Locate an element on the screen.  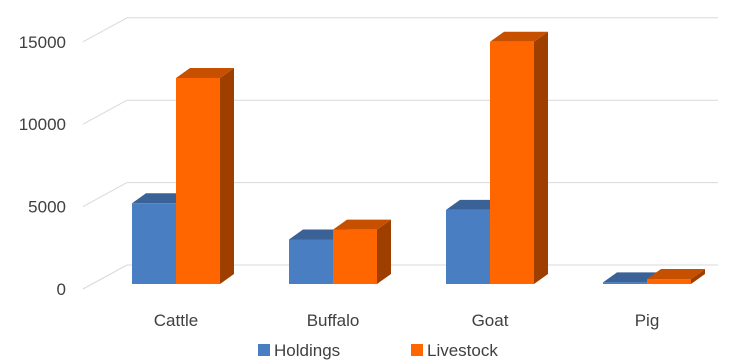
legend-label: Holdings is located at coordinates (307, 350).